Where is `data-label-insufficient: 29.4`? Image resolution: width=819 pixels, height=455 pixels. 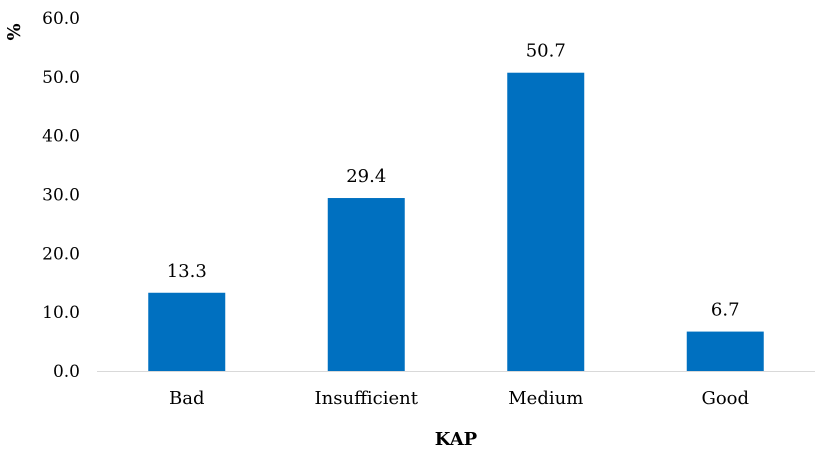 data-label-insufficient: 29.4 is located at coordinates (366, 176).